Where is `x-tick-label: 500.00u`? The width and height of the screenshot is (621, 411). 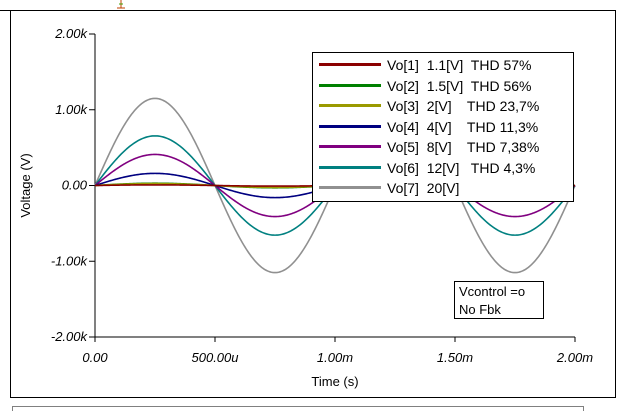
x-tick-label: 500.00u is located at coordinates (215, 357).